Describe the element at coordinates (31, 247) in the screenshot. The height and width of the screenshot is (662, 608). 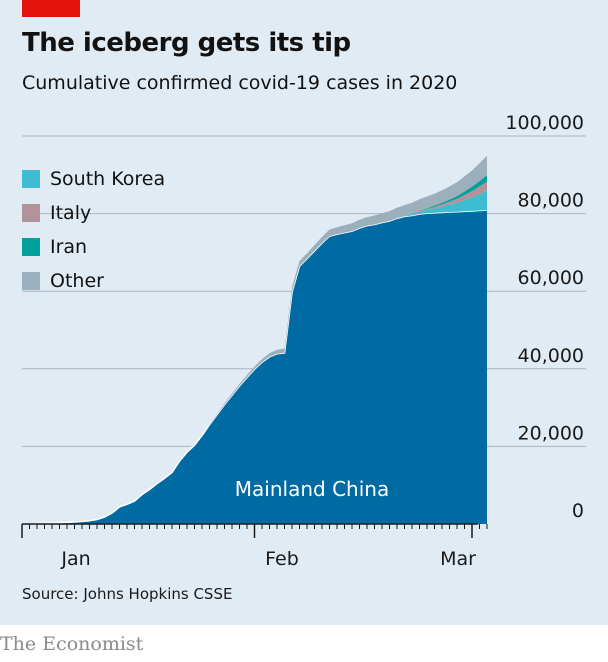
I see `legend-swatch-iran` at that location.